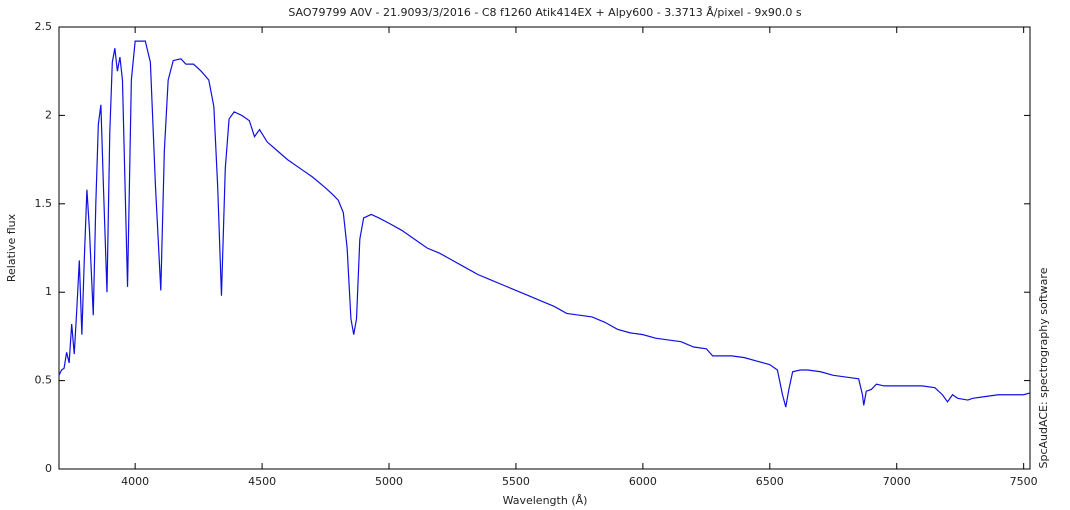 This screenshot has width=1070, height=510. I want to click on x-tick-label: 7500, so click(1024, 481).